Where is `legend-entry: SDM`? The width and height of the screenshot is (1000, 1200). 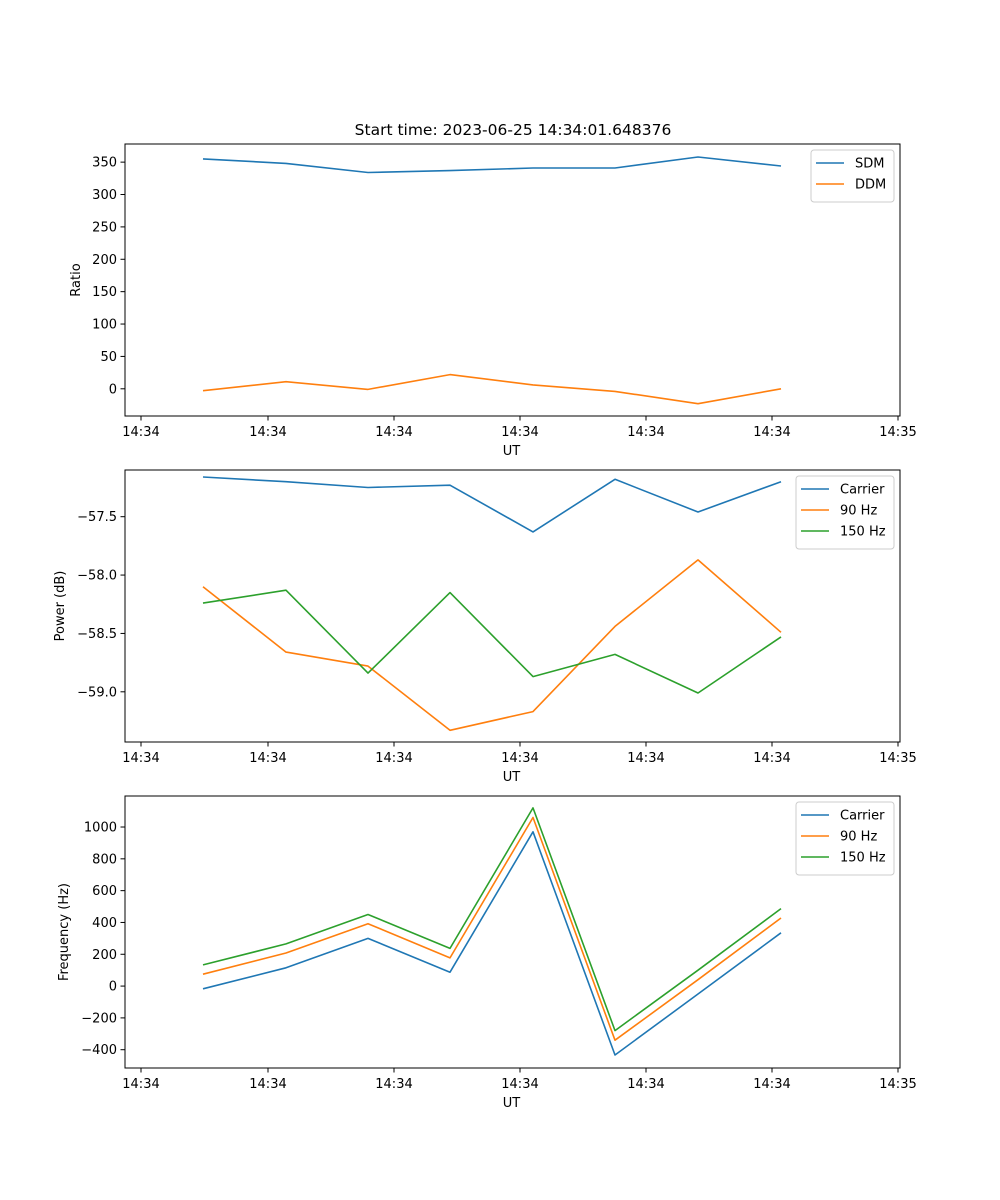
legend-entry: SDM is located at coordinates (869, 164).